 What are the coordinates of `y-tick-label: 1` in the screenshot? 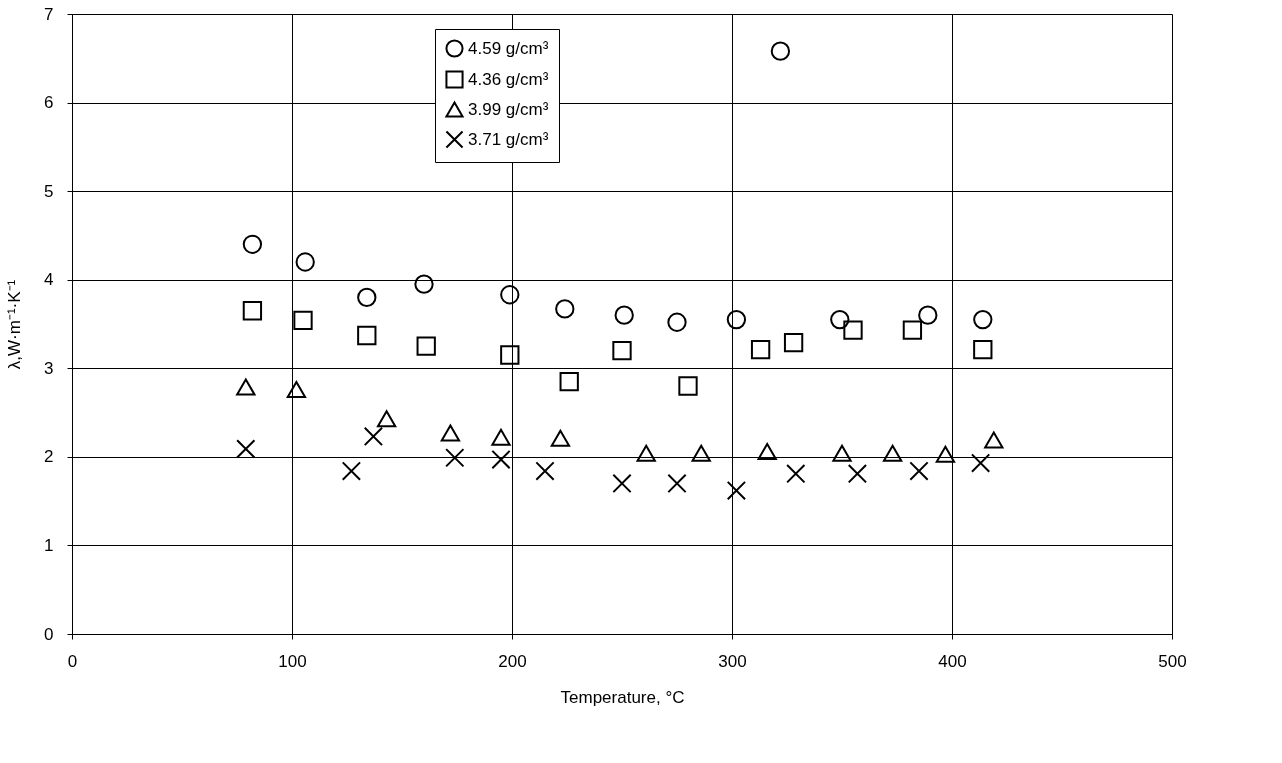 It's located at (49, 545).